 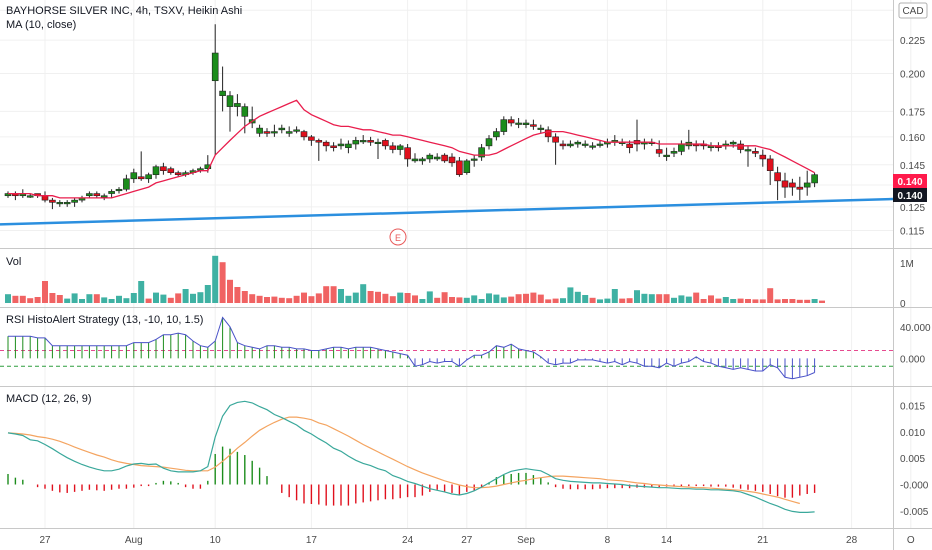 I want to click on price-tick-label: 0.160, so click(x=912, y=138).